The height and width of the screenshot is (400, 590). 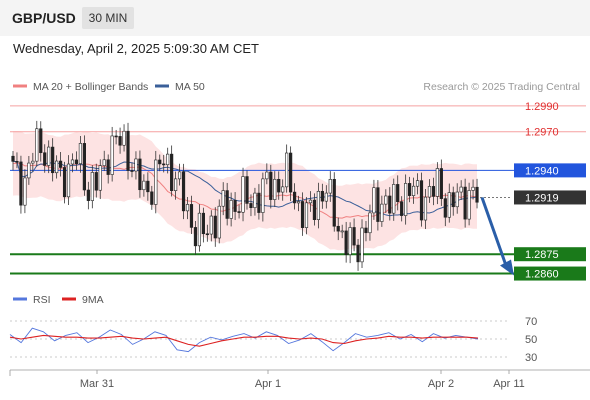 What do you see at coordinates (90, 87) in the screenshot?
I see `legend-label-ma20: MA 20 + Bollinger Bands` at bounding box center [90, 87].